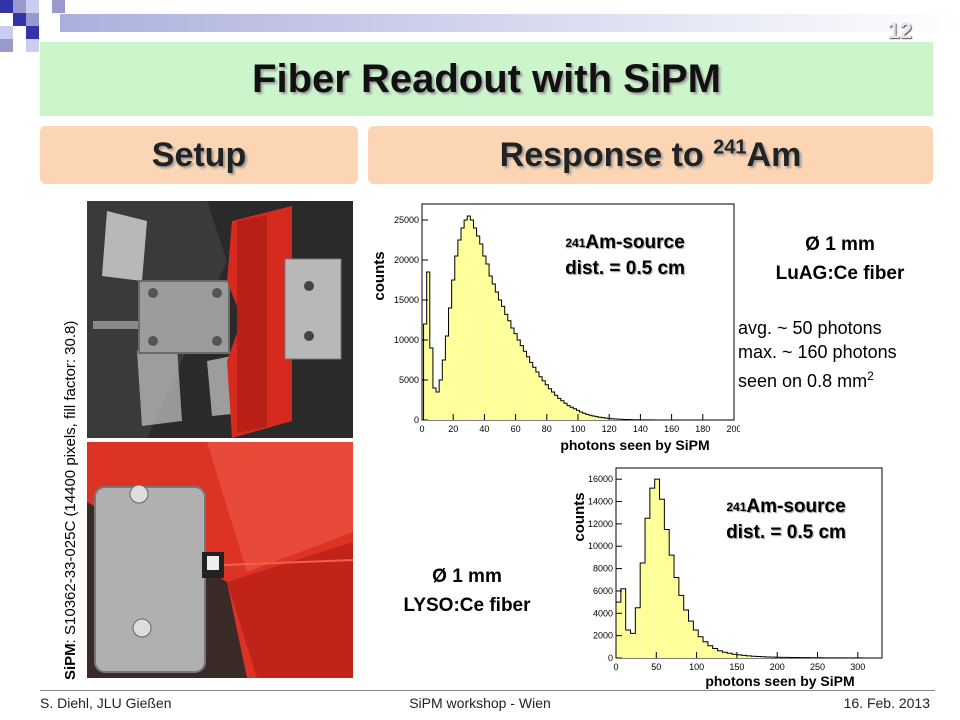 This screenshot has height=720, width=960. Describe the element at coordinates (516, 429) in the screenshot. I see `x-tick-label: 60` at that location.